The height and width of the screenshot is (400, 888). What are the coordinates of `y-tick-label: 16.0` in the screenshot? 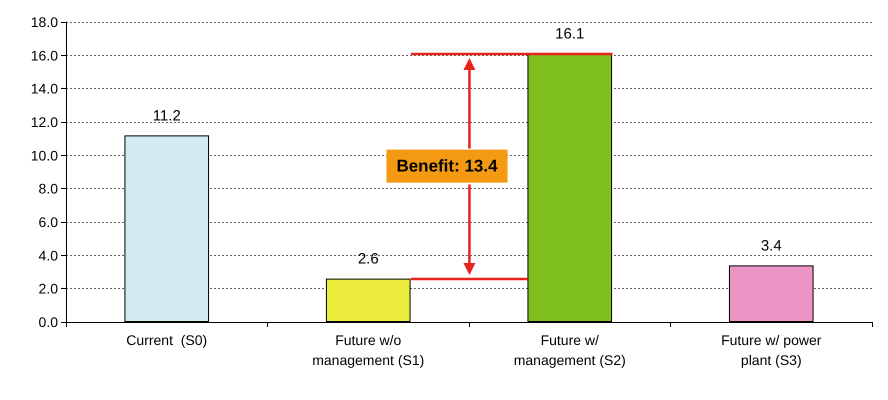 It's located at (44, 55).